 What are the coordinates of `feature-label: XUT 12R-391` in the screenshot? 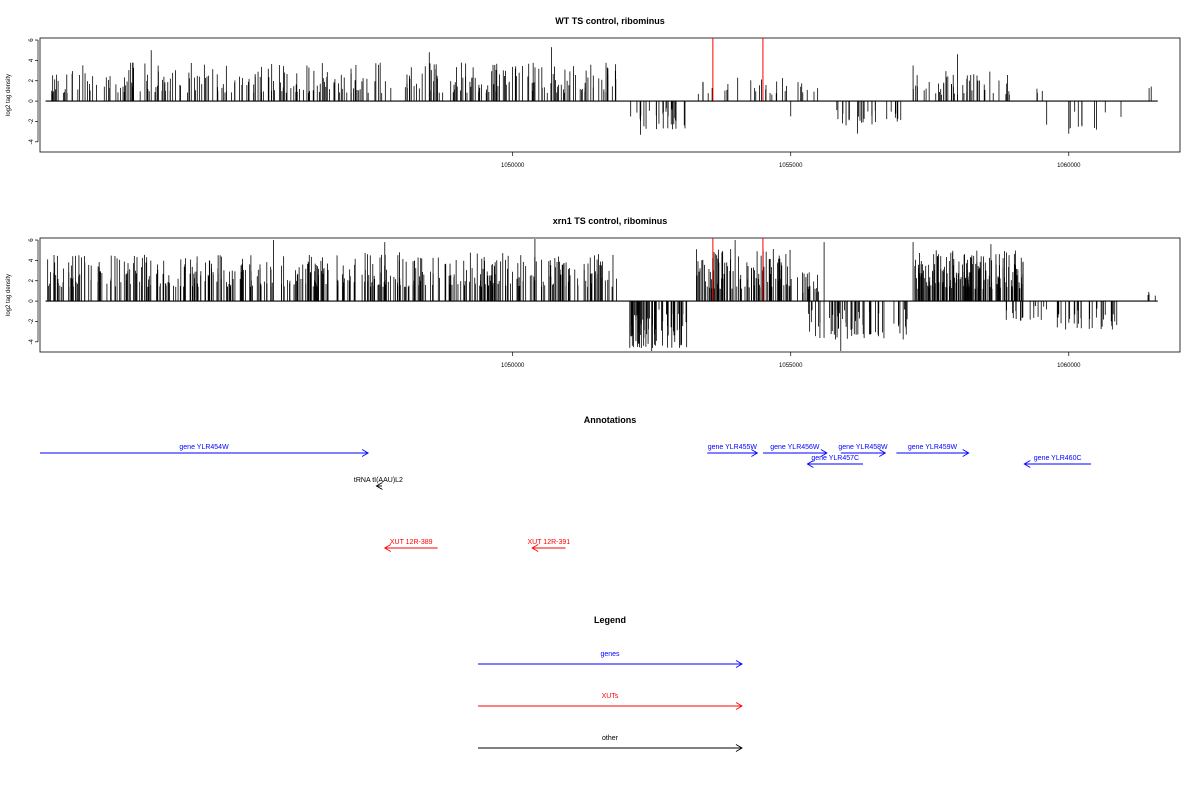 It's located at (548, 542).